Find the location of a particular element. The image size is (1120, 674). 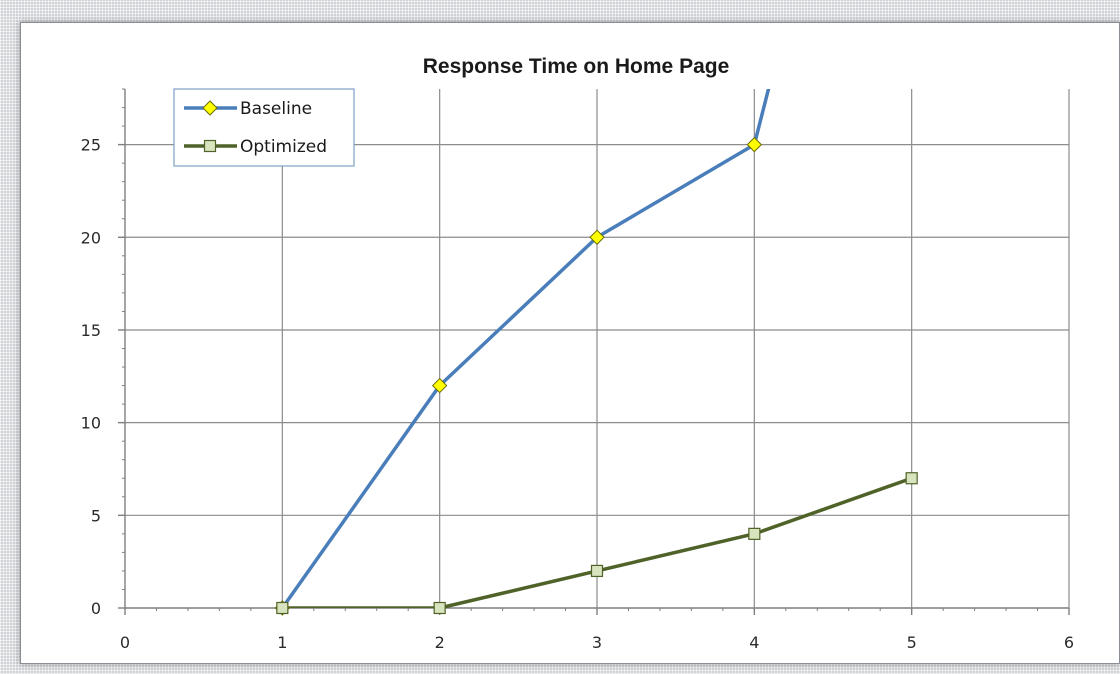

x-tick-label: 5 is located at coordinates (912, 642).